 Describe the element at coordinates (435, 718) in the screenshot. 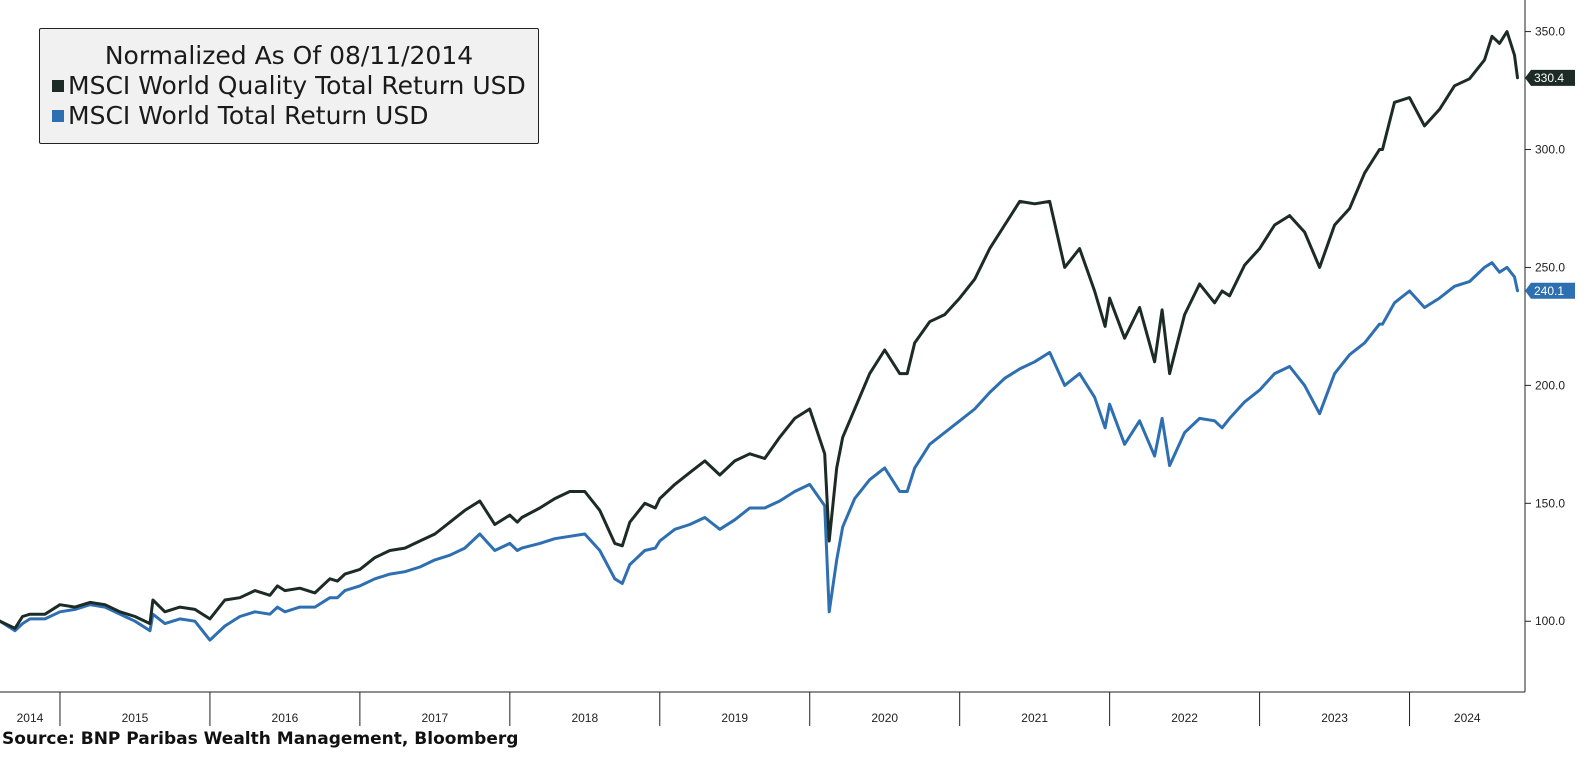

I see `x-tick-label: 2017` at that location.